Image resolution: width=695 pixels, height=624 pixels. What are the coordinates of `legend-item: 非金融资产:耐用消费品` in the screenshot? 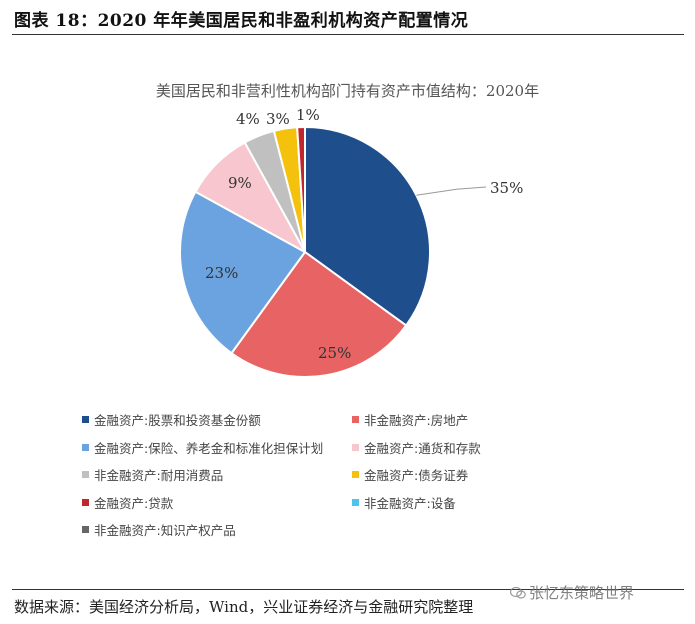 It's located at (152, 474).